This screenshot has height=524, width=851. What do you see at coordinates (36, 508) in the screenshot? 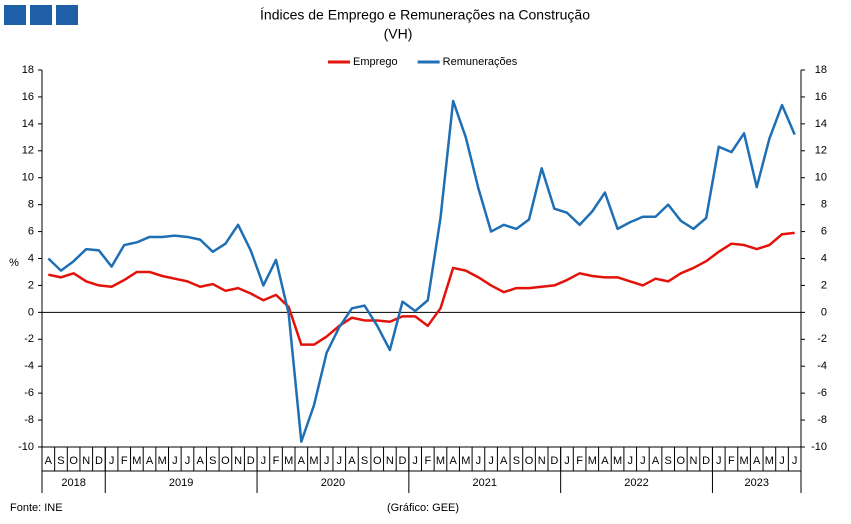
I see `source: Fonte: INE` at bounding box center [36, 508].